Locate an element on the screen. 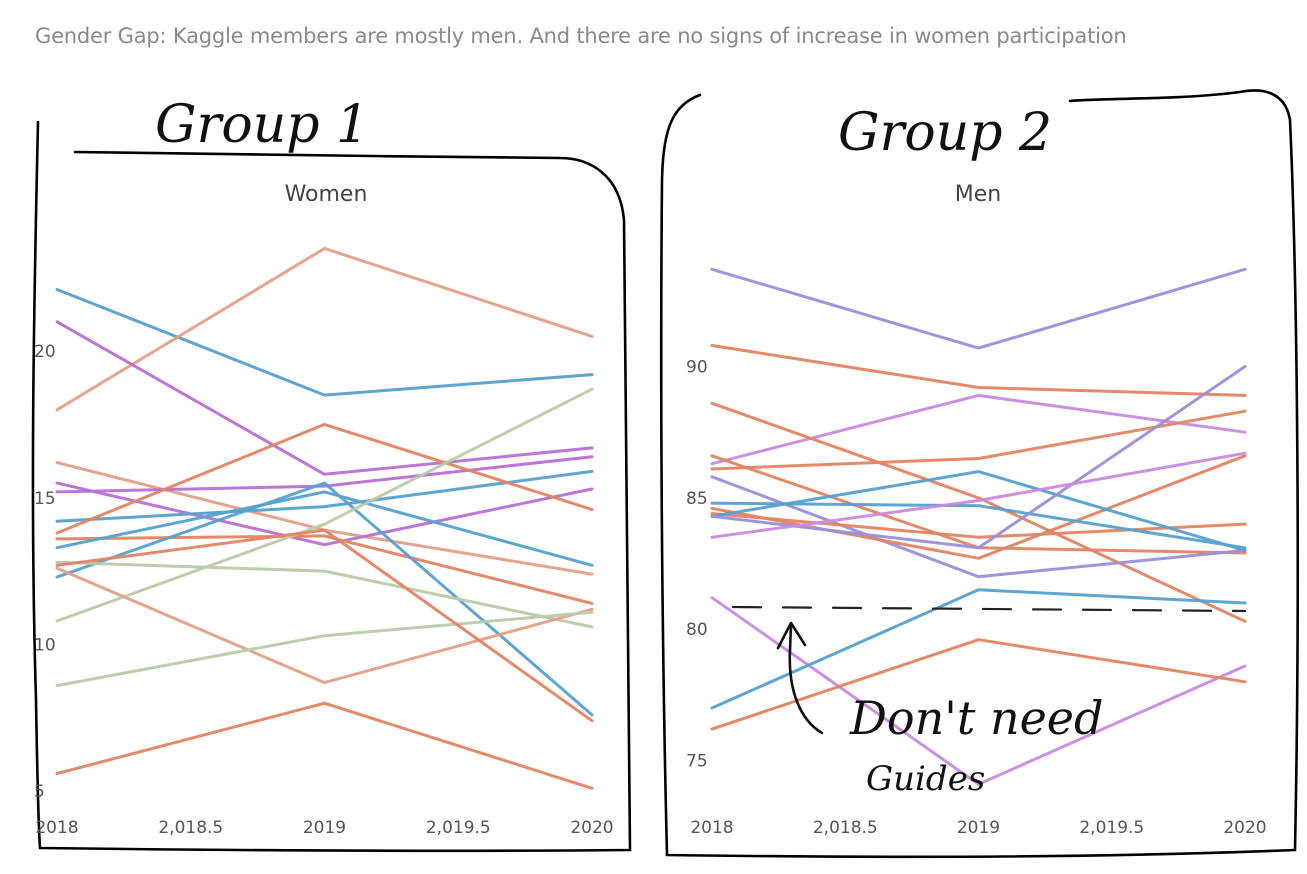 This screenshot has height=874, width=1307. women-y-tick-label: 15 is located at coordinates (45, 499).